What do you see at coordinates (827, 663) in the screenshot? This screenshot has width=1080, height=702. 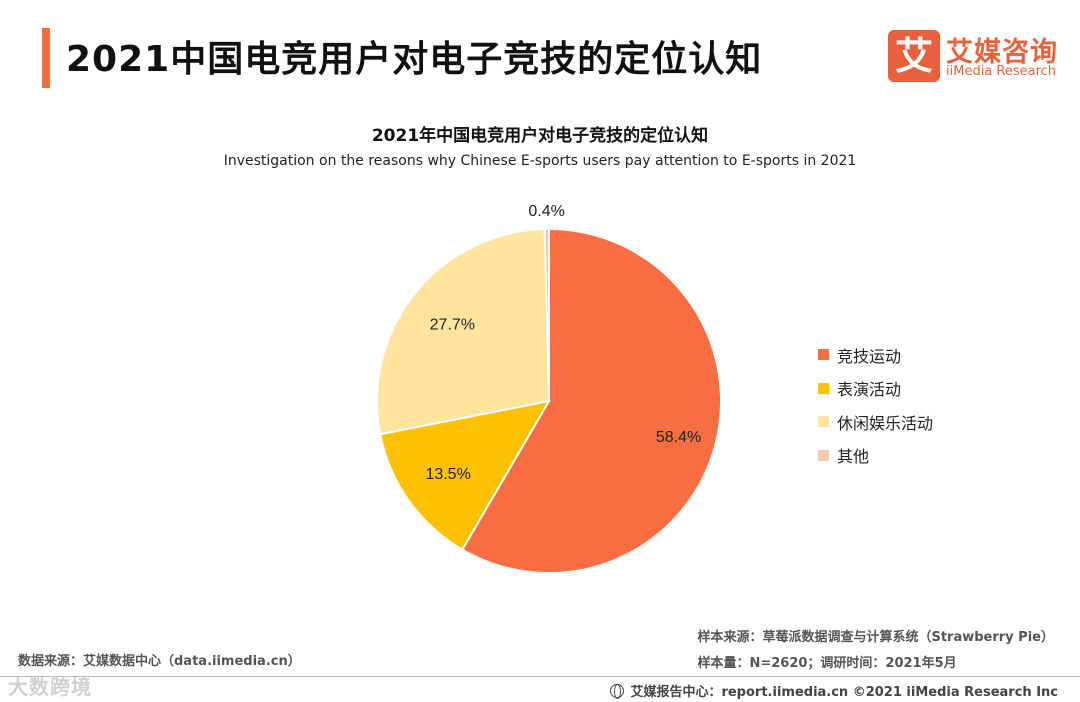 I see `sample-size: 样本量：N=2620；调研时间：2021年5月` at bounding box center [827, 663].